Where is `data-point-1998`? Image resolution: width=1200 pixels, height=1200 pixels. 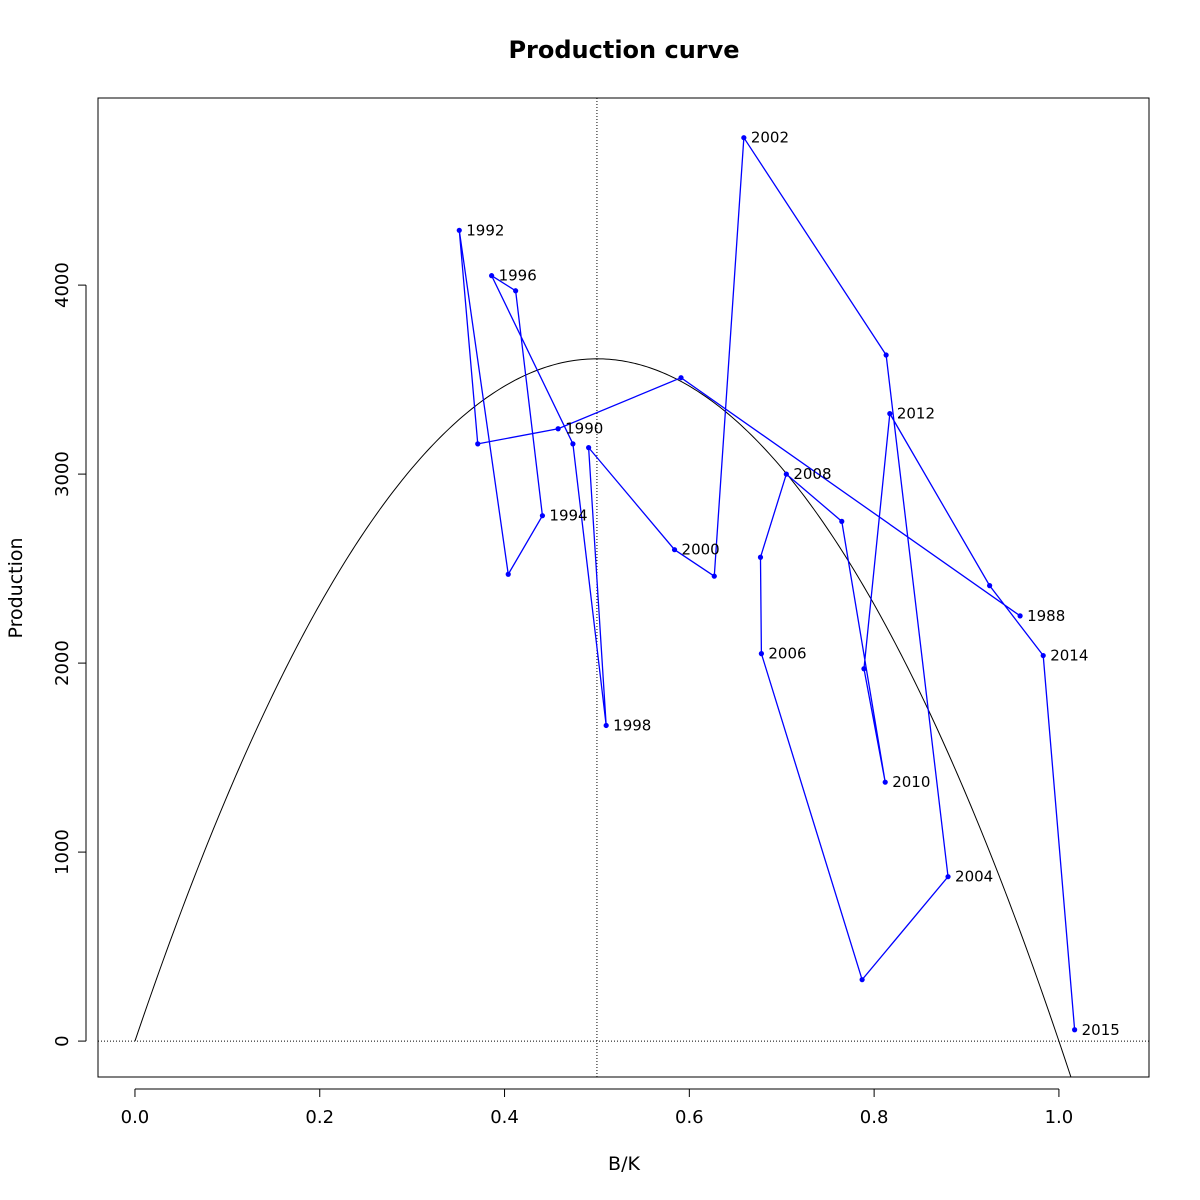 data-point-1998 is located at coordinates (606, 725).